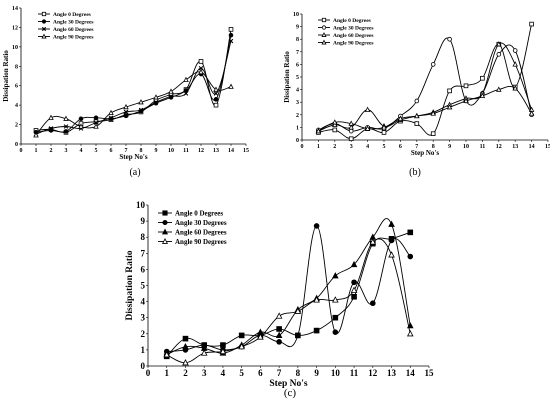  What do you see at coordinates (316, 373) in the screenshot?
I see `x-tick-label: 9` at bounding box center [316, 373].